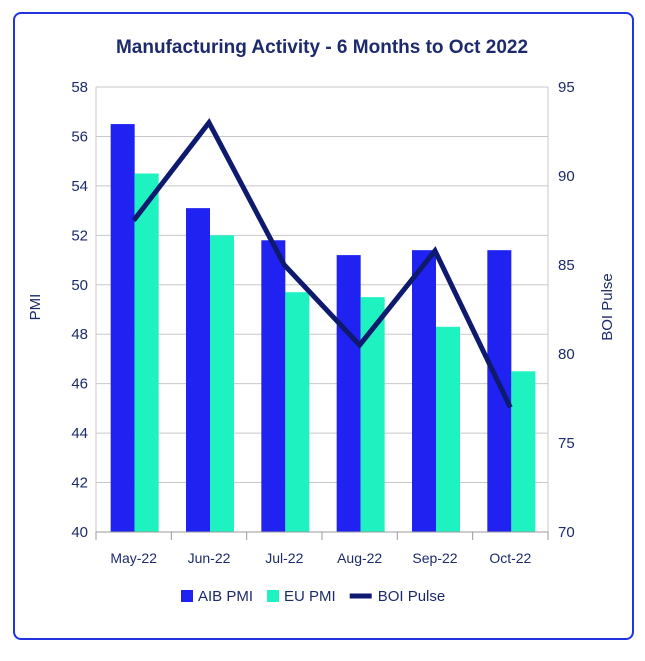 The width and height of the screenshot is (645, 661). What do you see at coordinates (225, 596) in the screenshot?
I see `legend-label: AIB PMI` at bounding box center [225, 596].